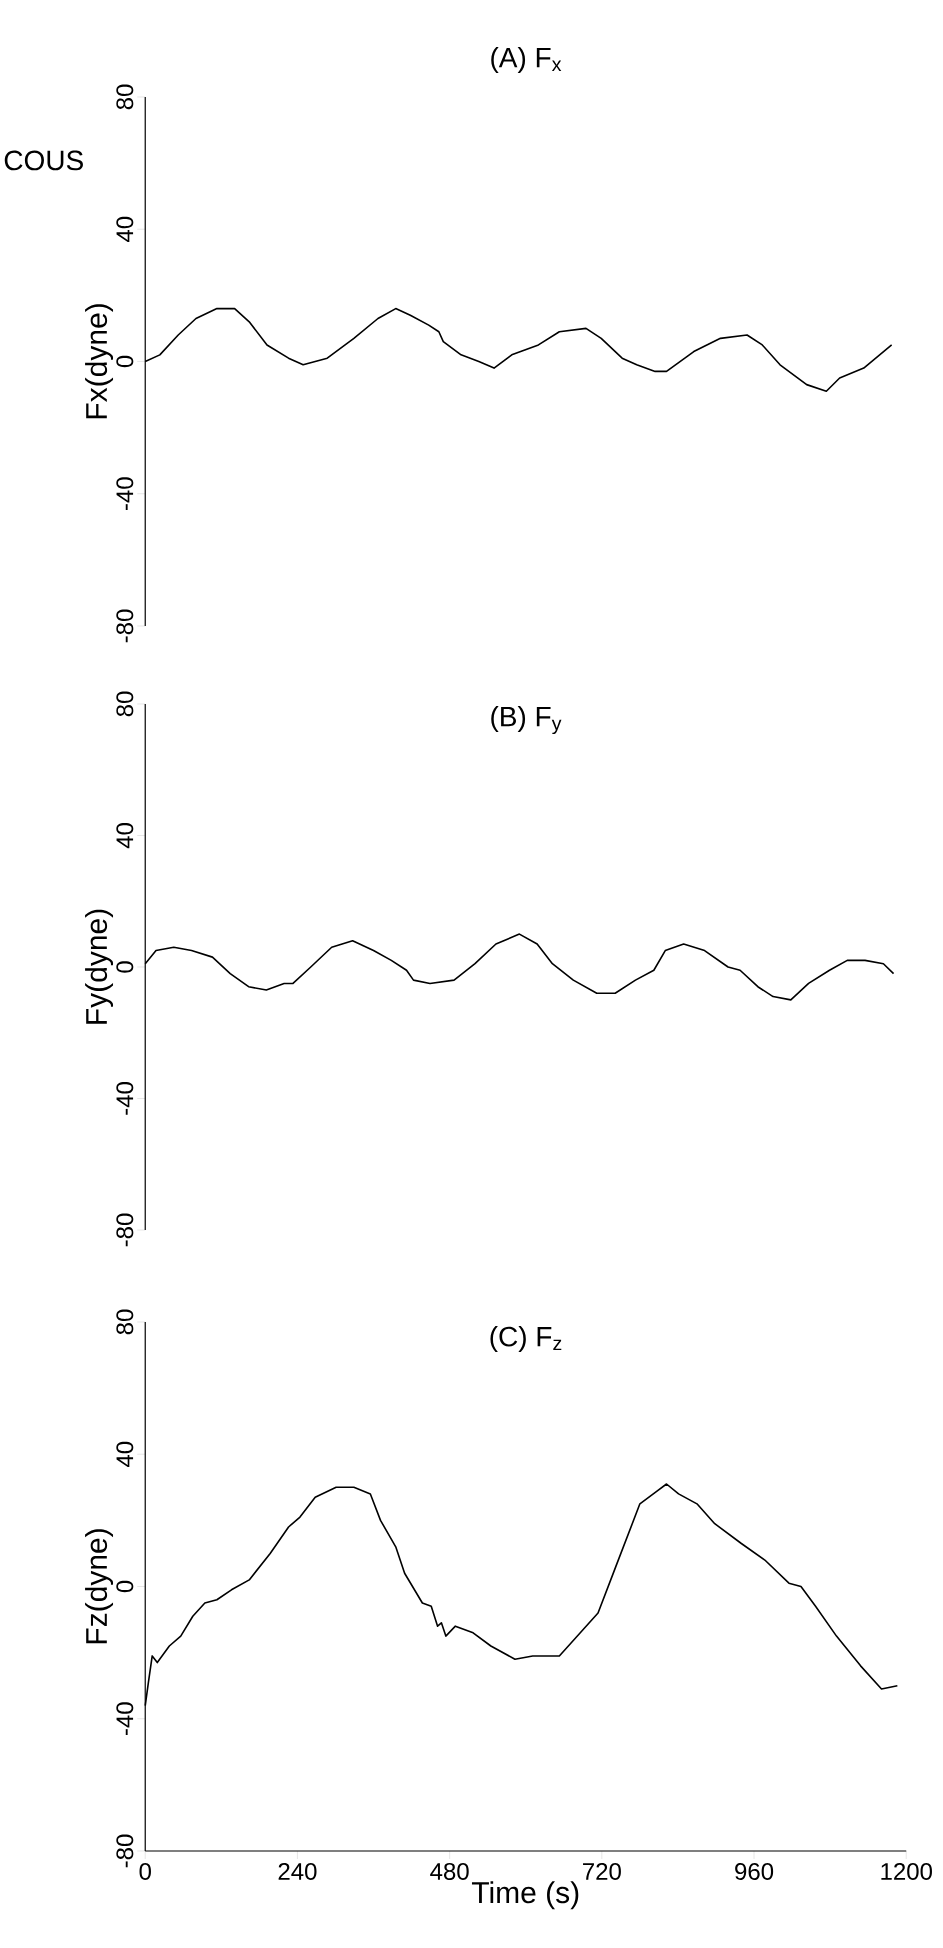 This screenshot has width=943, height=1948. Describe the element at coordinates (145, 1871) in the screenshot. I see `x-tick-label: 0` at that location.